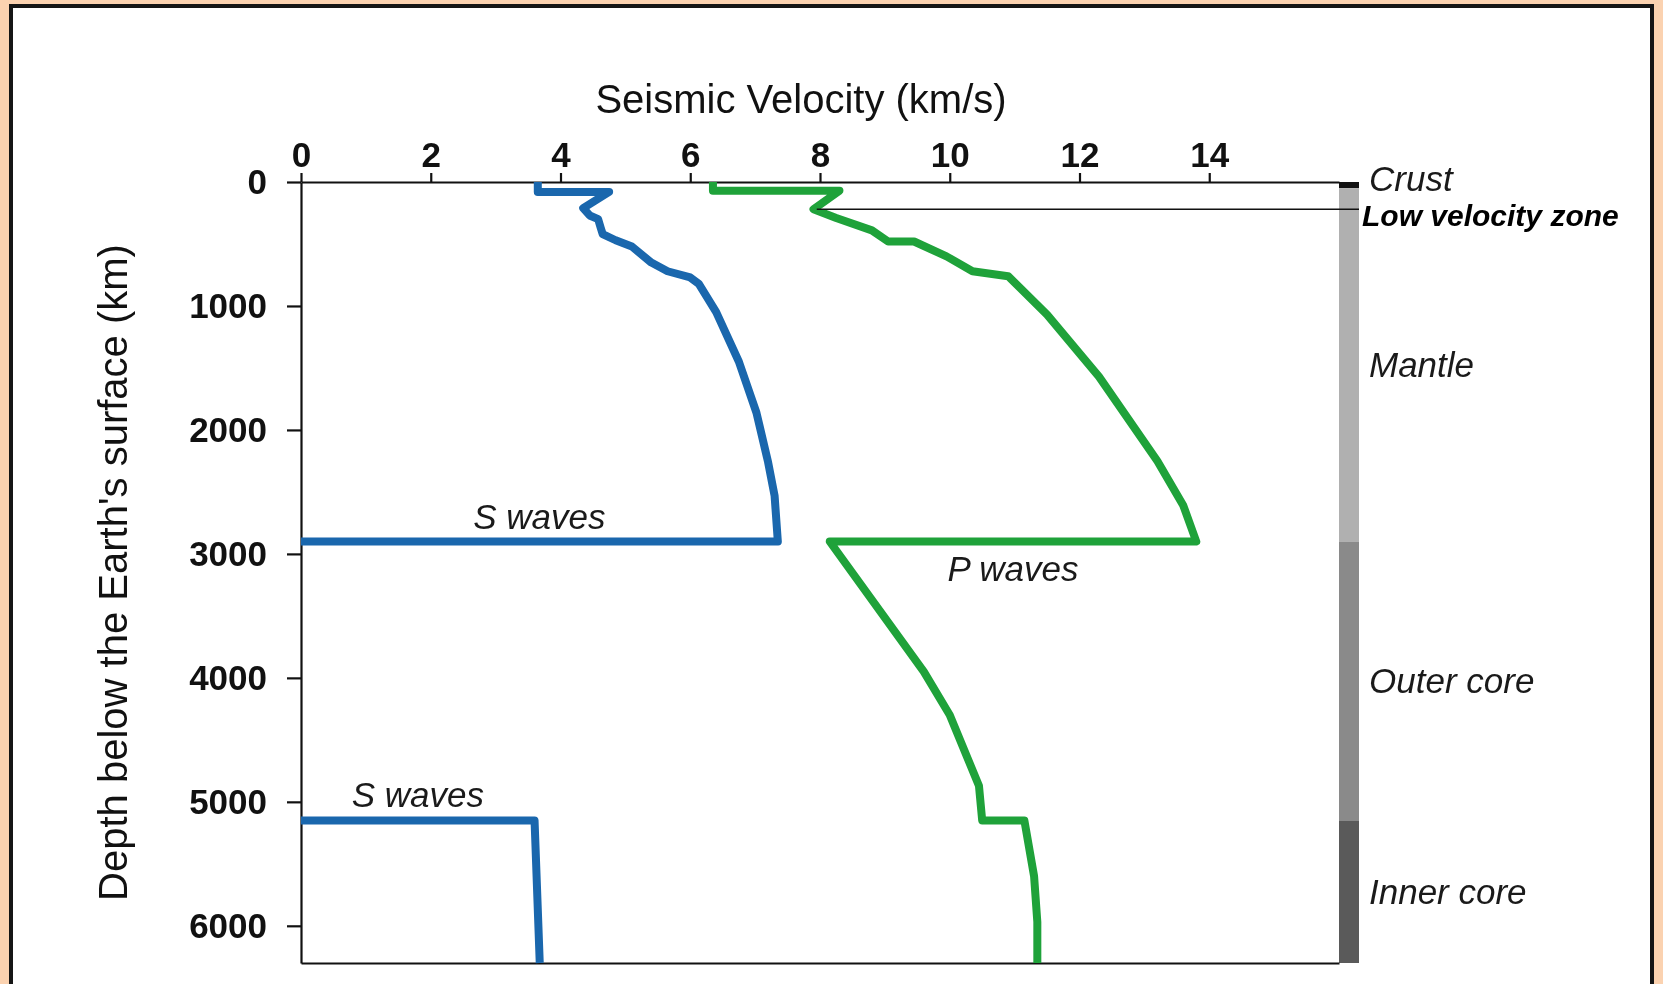  What do you see at coordinates (1422, 365) in the screenshot?
I see `series-label: Mantle` at bounding box center [1422, 365].